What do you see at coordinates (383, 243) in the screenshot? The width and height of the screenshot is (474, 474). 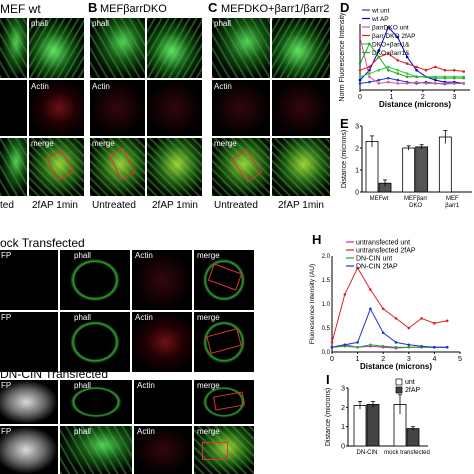 I see `legend-entry: untransfected unt` at bounding box center [383, 243].